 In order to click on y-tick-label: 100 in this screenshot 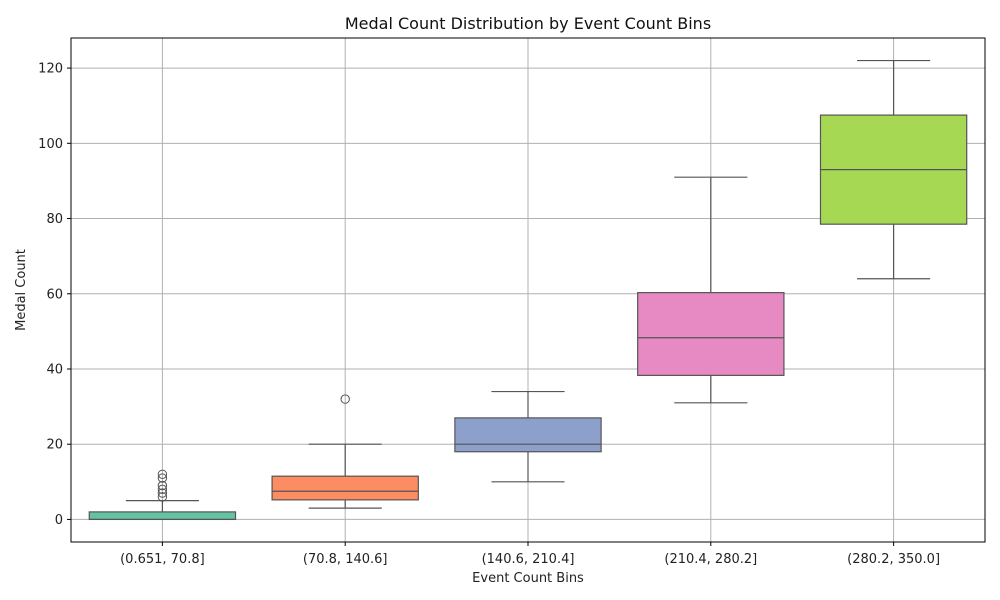, I will do `click(50, 144)`.